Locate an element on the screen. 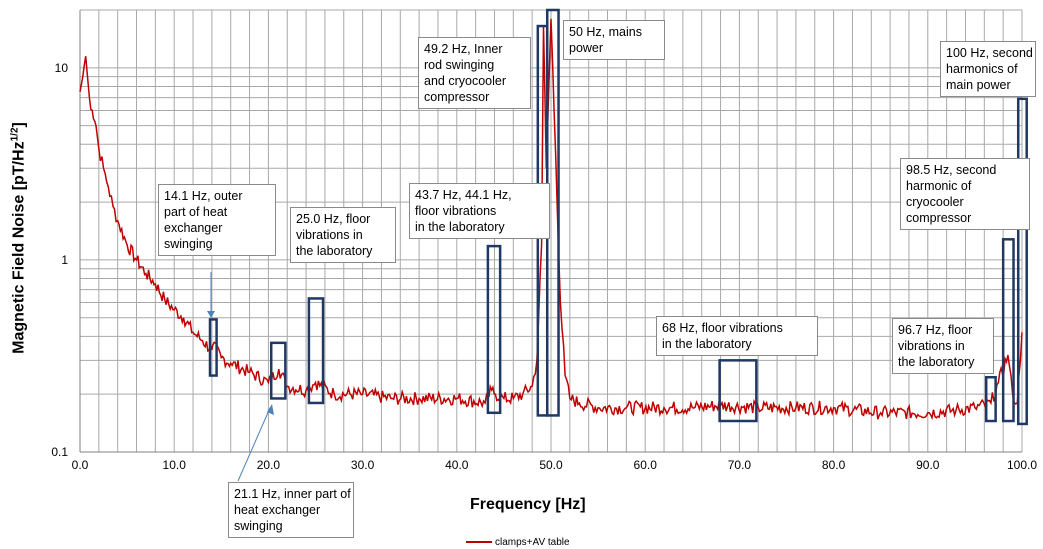  annotation-line: 98.5 Hz, second is located at coordinates (951, 170).